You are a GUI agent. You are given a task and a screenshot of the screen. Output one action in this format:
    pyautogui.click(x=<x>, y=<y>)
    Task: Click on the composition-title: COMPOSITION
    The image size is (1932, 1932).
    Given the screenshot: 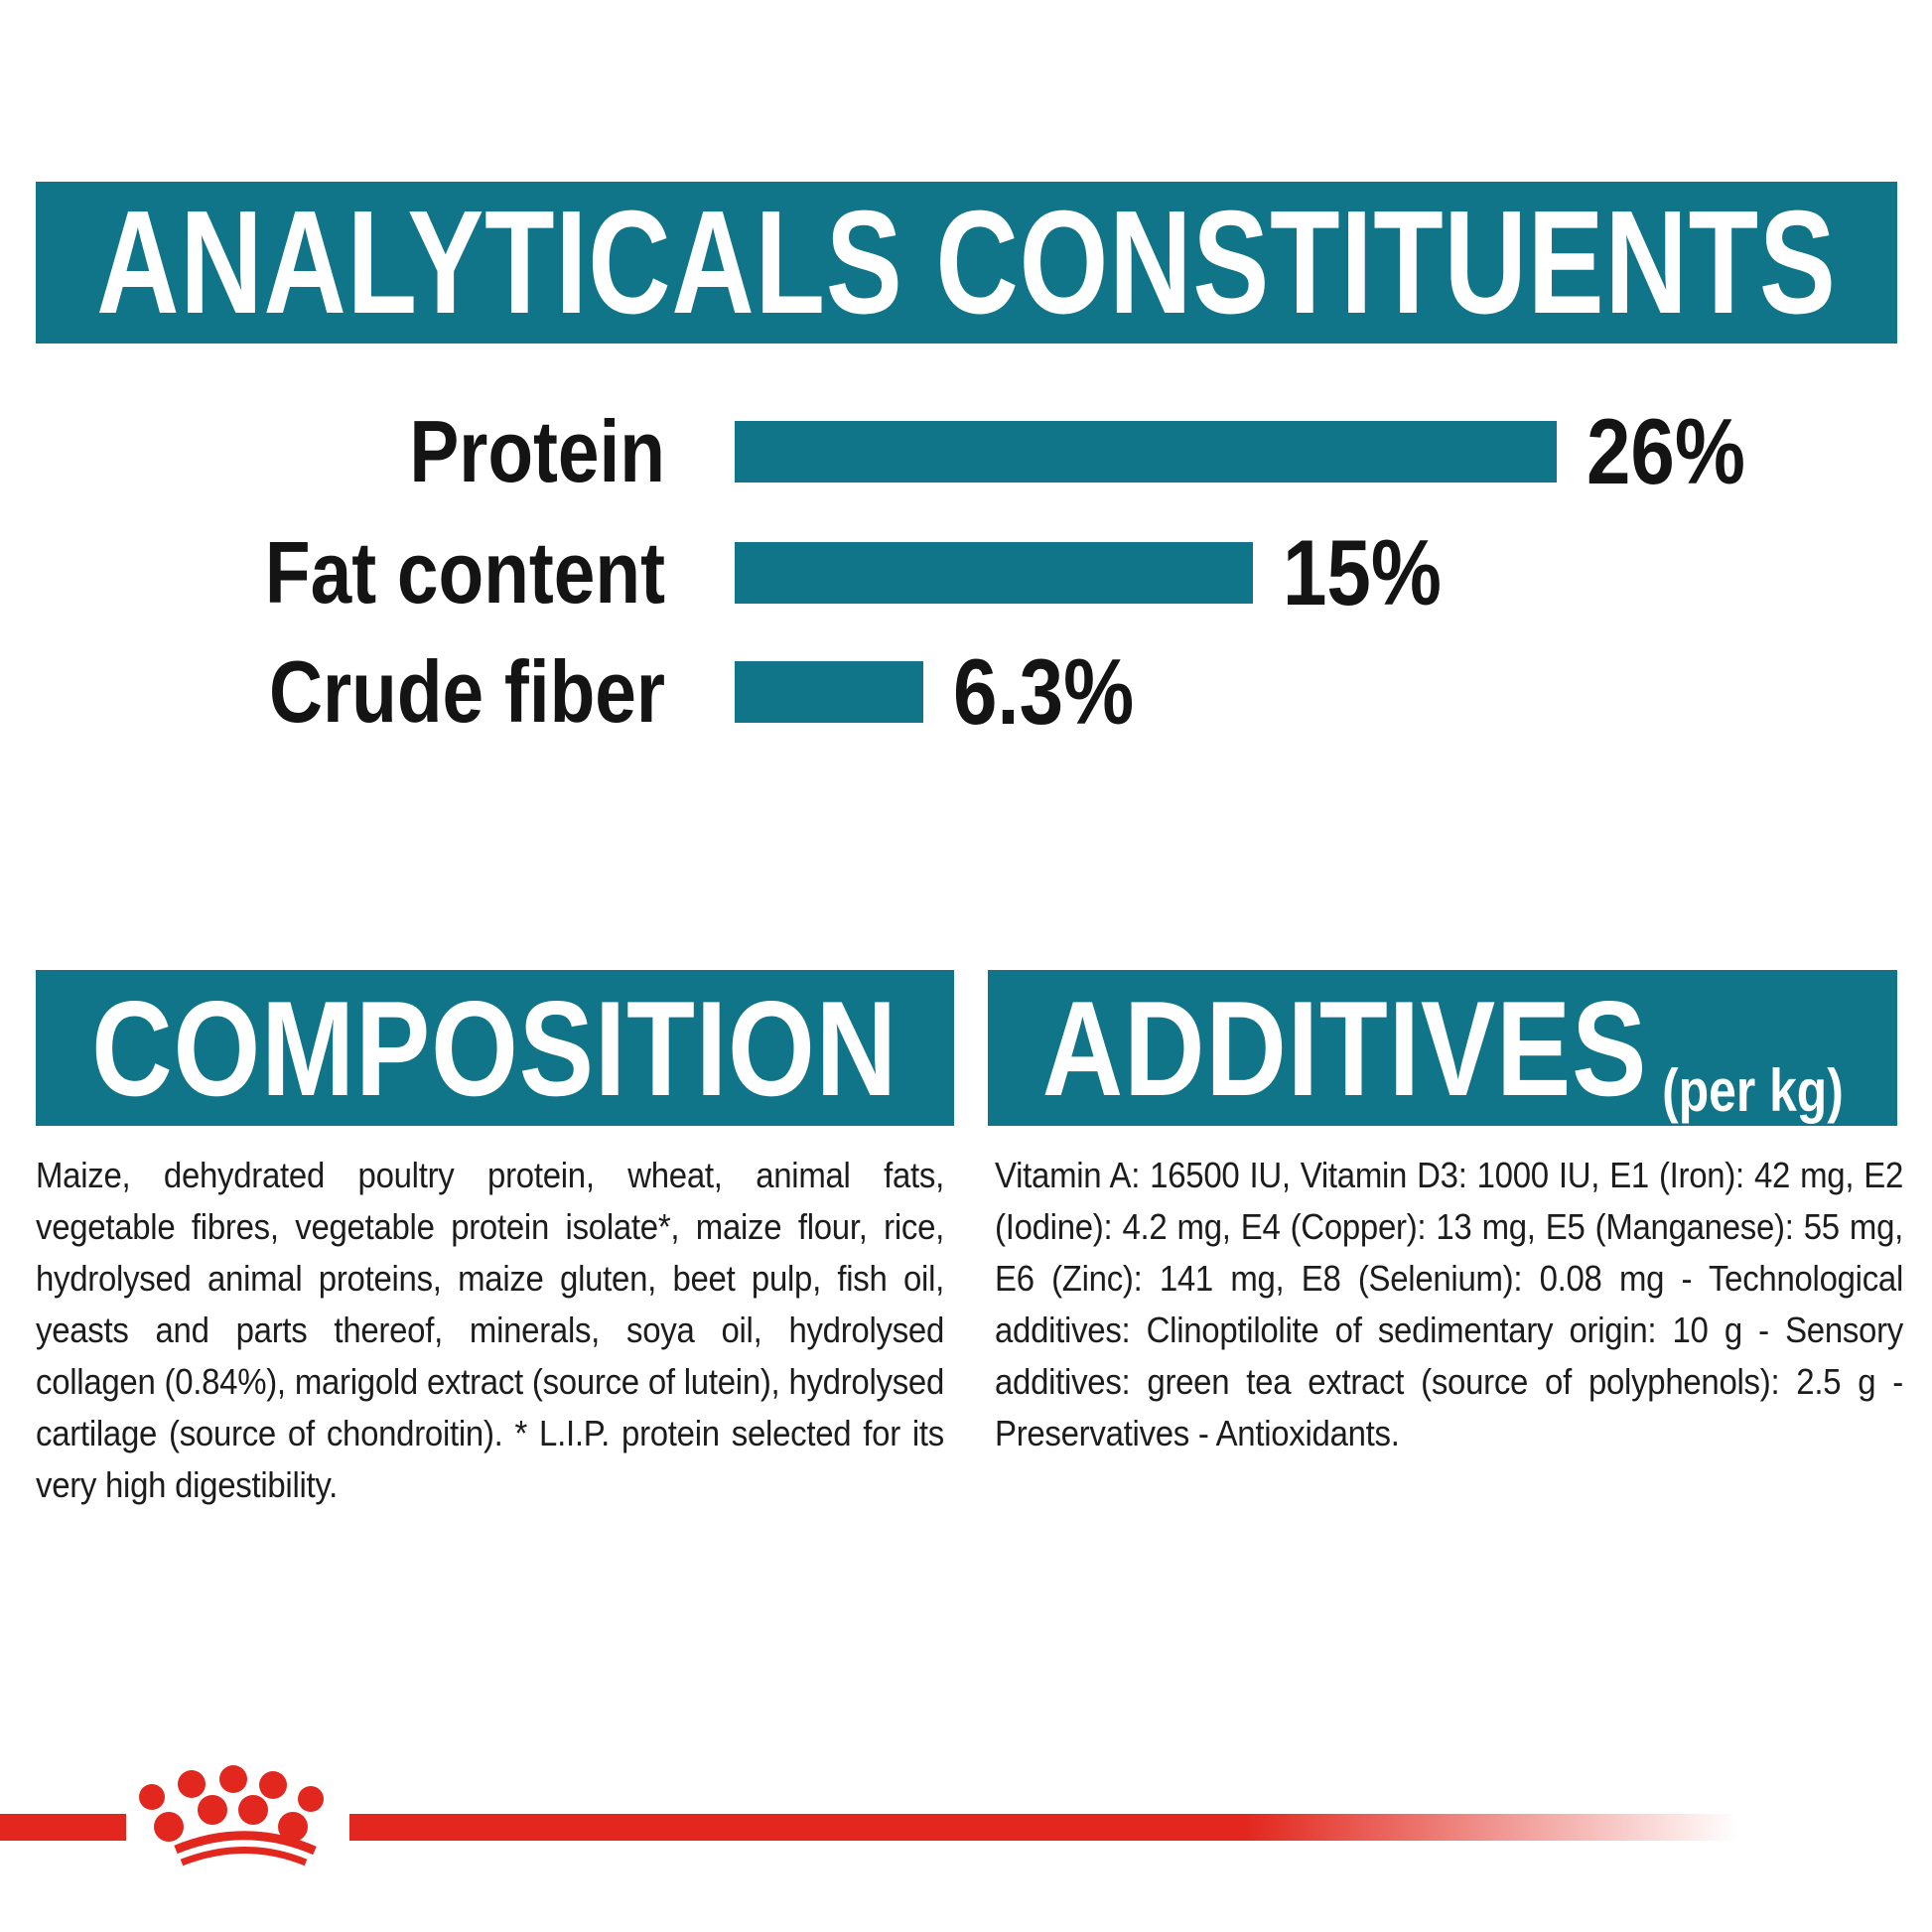 What is the action you would take?
    pyautogui.click(x=495, y=1048)
    